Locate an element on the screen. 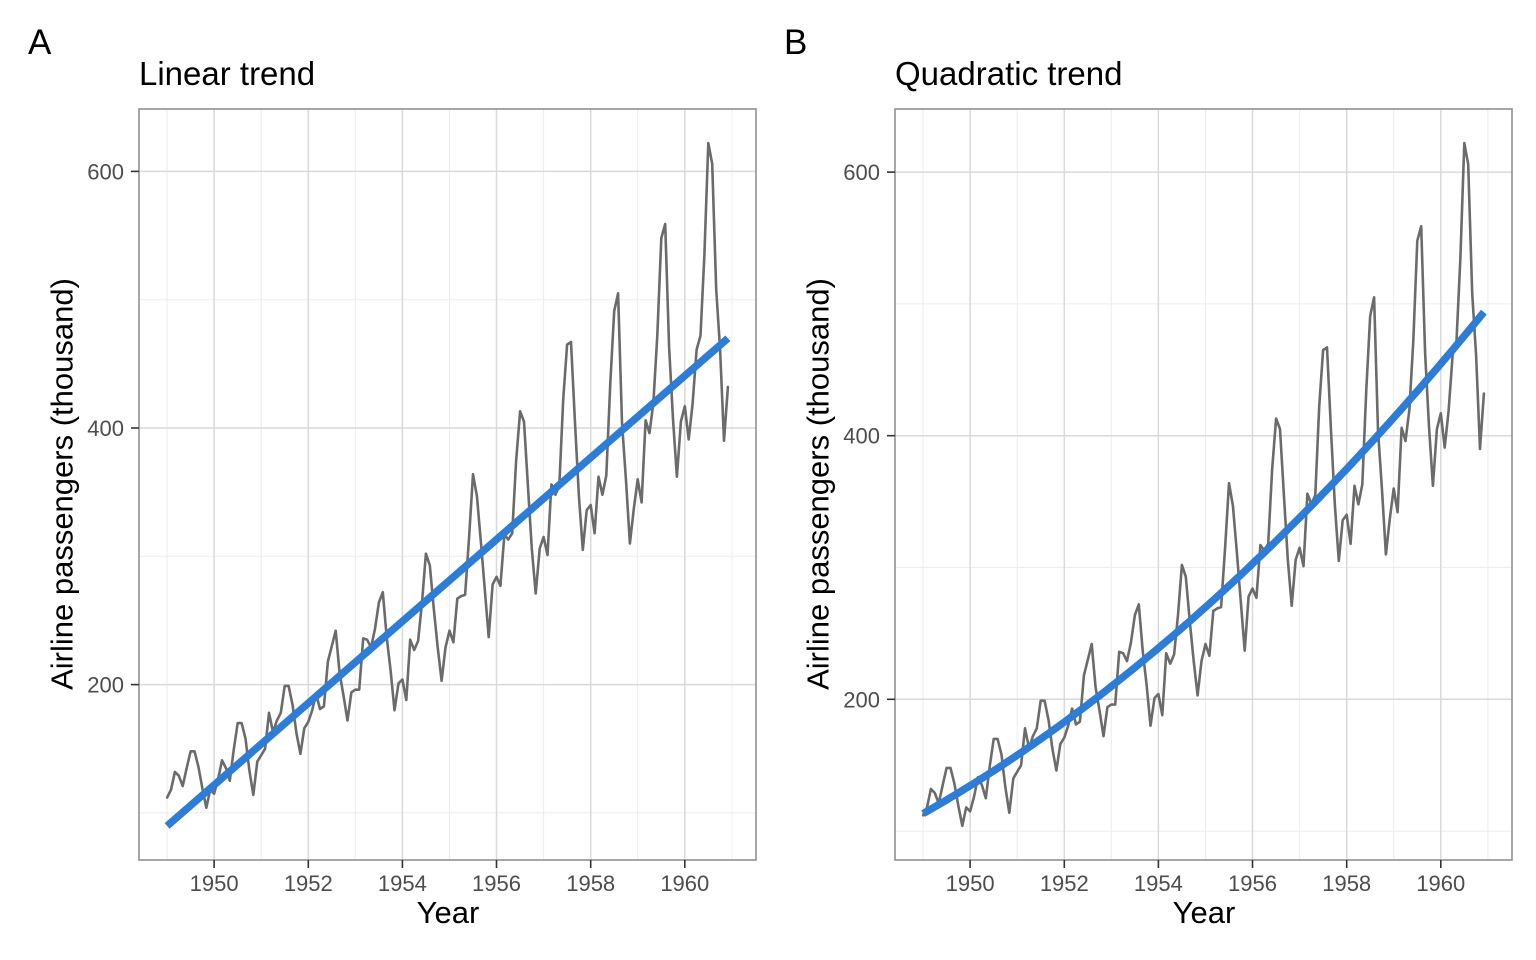 The height and width of the screenshot is (960, 1536). panel-b-y-axis-title: Airline passengers (thousand) is located at coordinates (818, 484).